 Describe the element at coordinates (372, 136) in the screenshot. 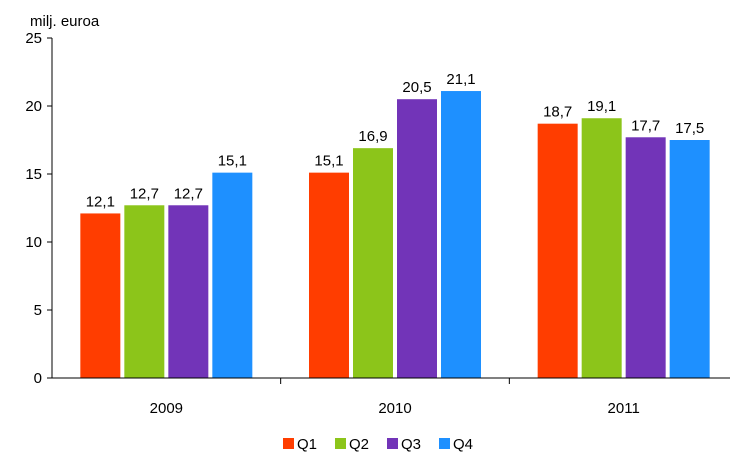

I see `data-label: 16,9` at that location.